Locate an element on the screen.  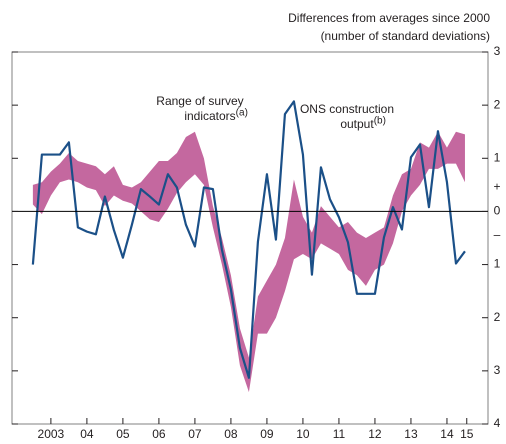
series-label: ONS construction is located at coordinates (347, 109).